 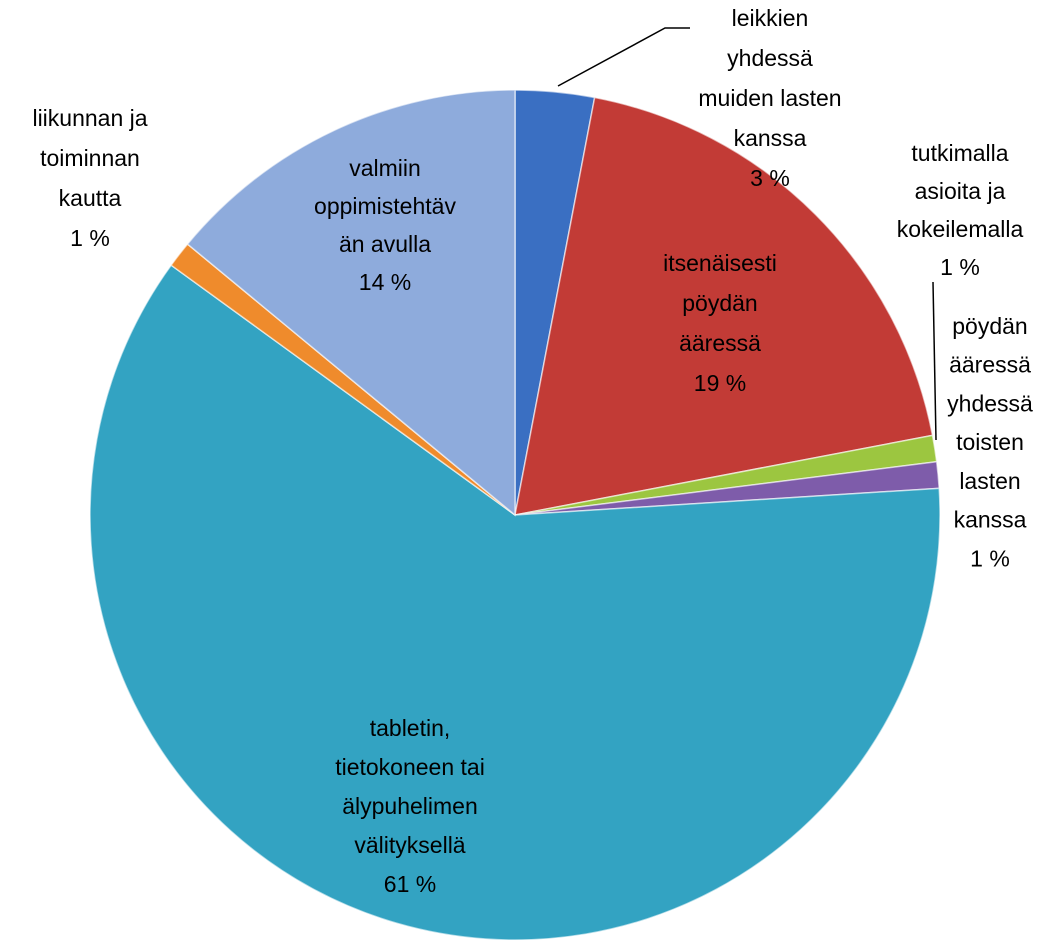 What do you see at coordinates (385, 282) in the screenshot?
I see `value-label: 14 %` at bounding box center [385, 282].